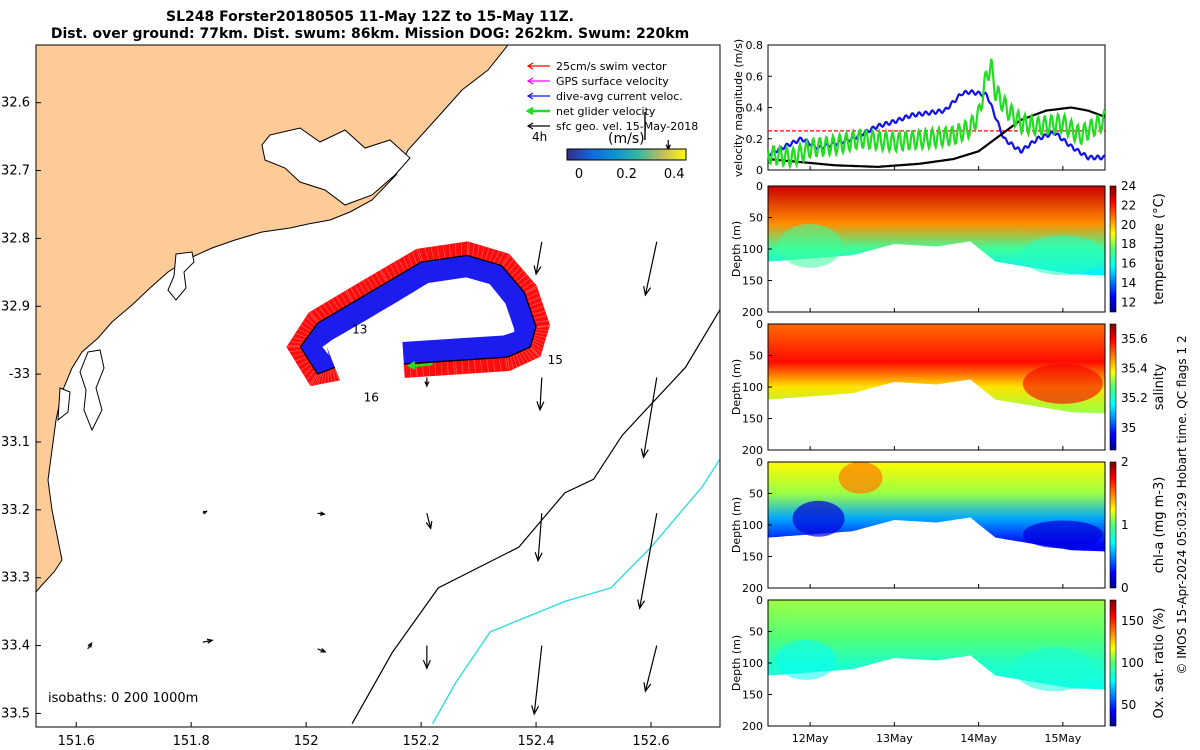 The height and width of the screenshot is (750, 1200). I want to click on section-x-tick-label: 14May, so click(978, 738).